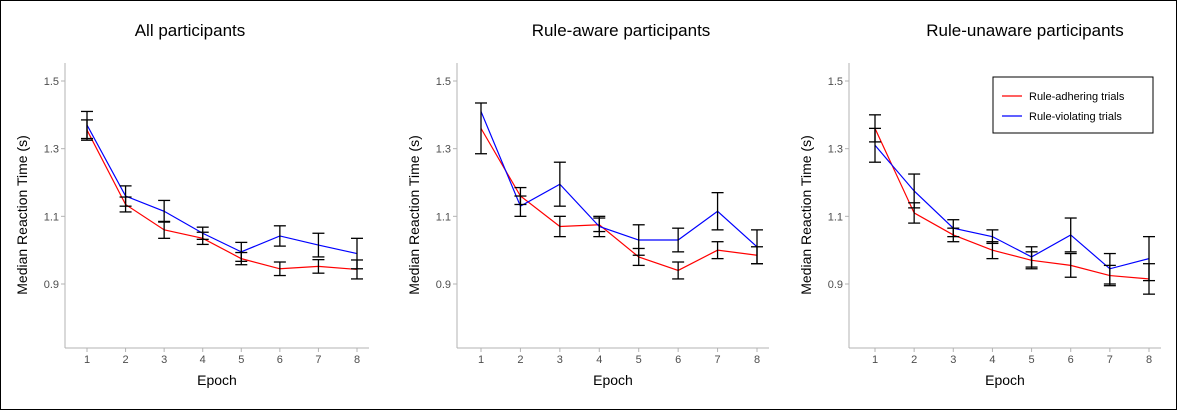  What do you see at coordinates (1077, 97) in the screenshot?
I see `legend-label: Rule-adhering trials` at bounding box center [1077, 97].